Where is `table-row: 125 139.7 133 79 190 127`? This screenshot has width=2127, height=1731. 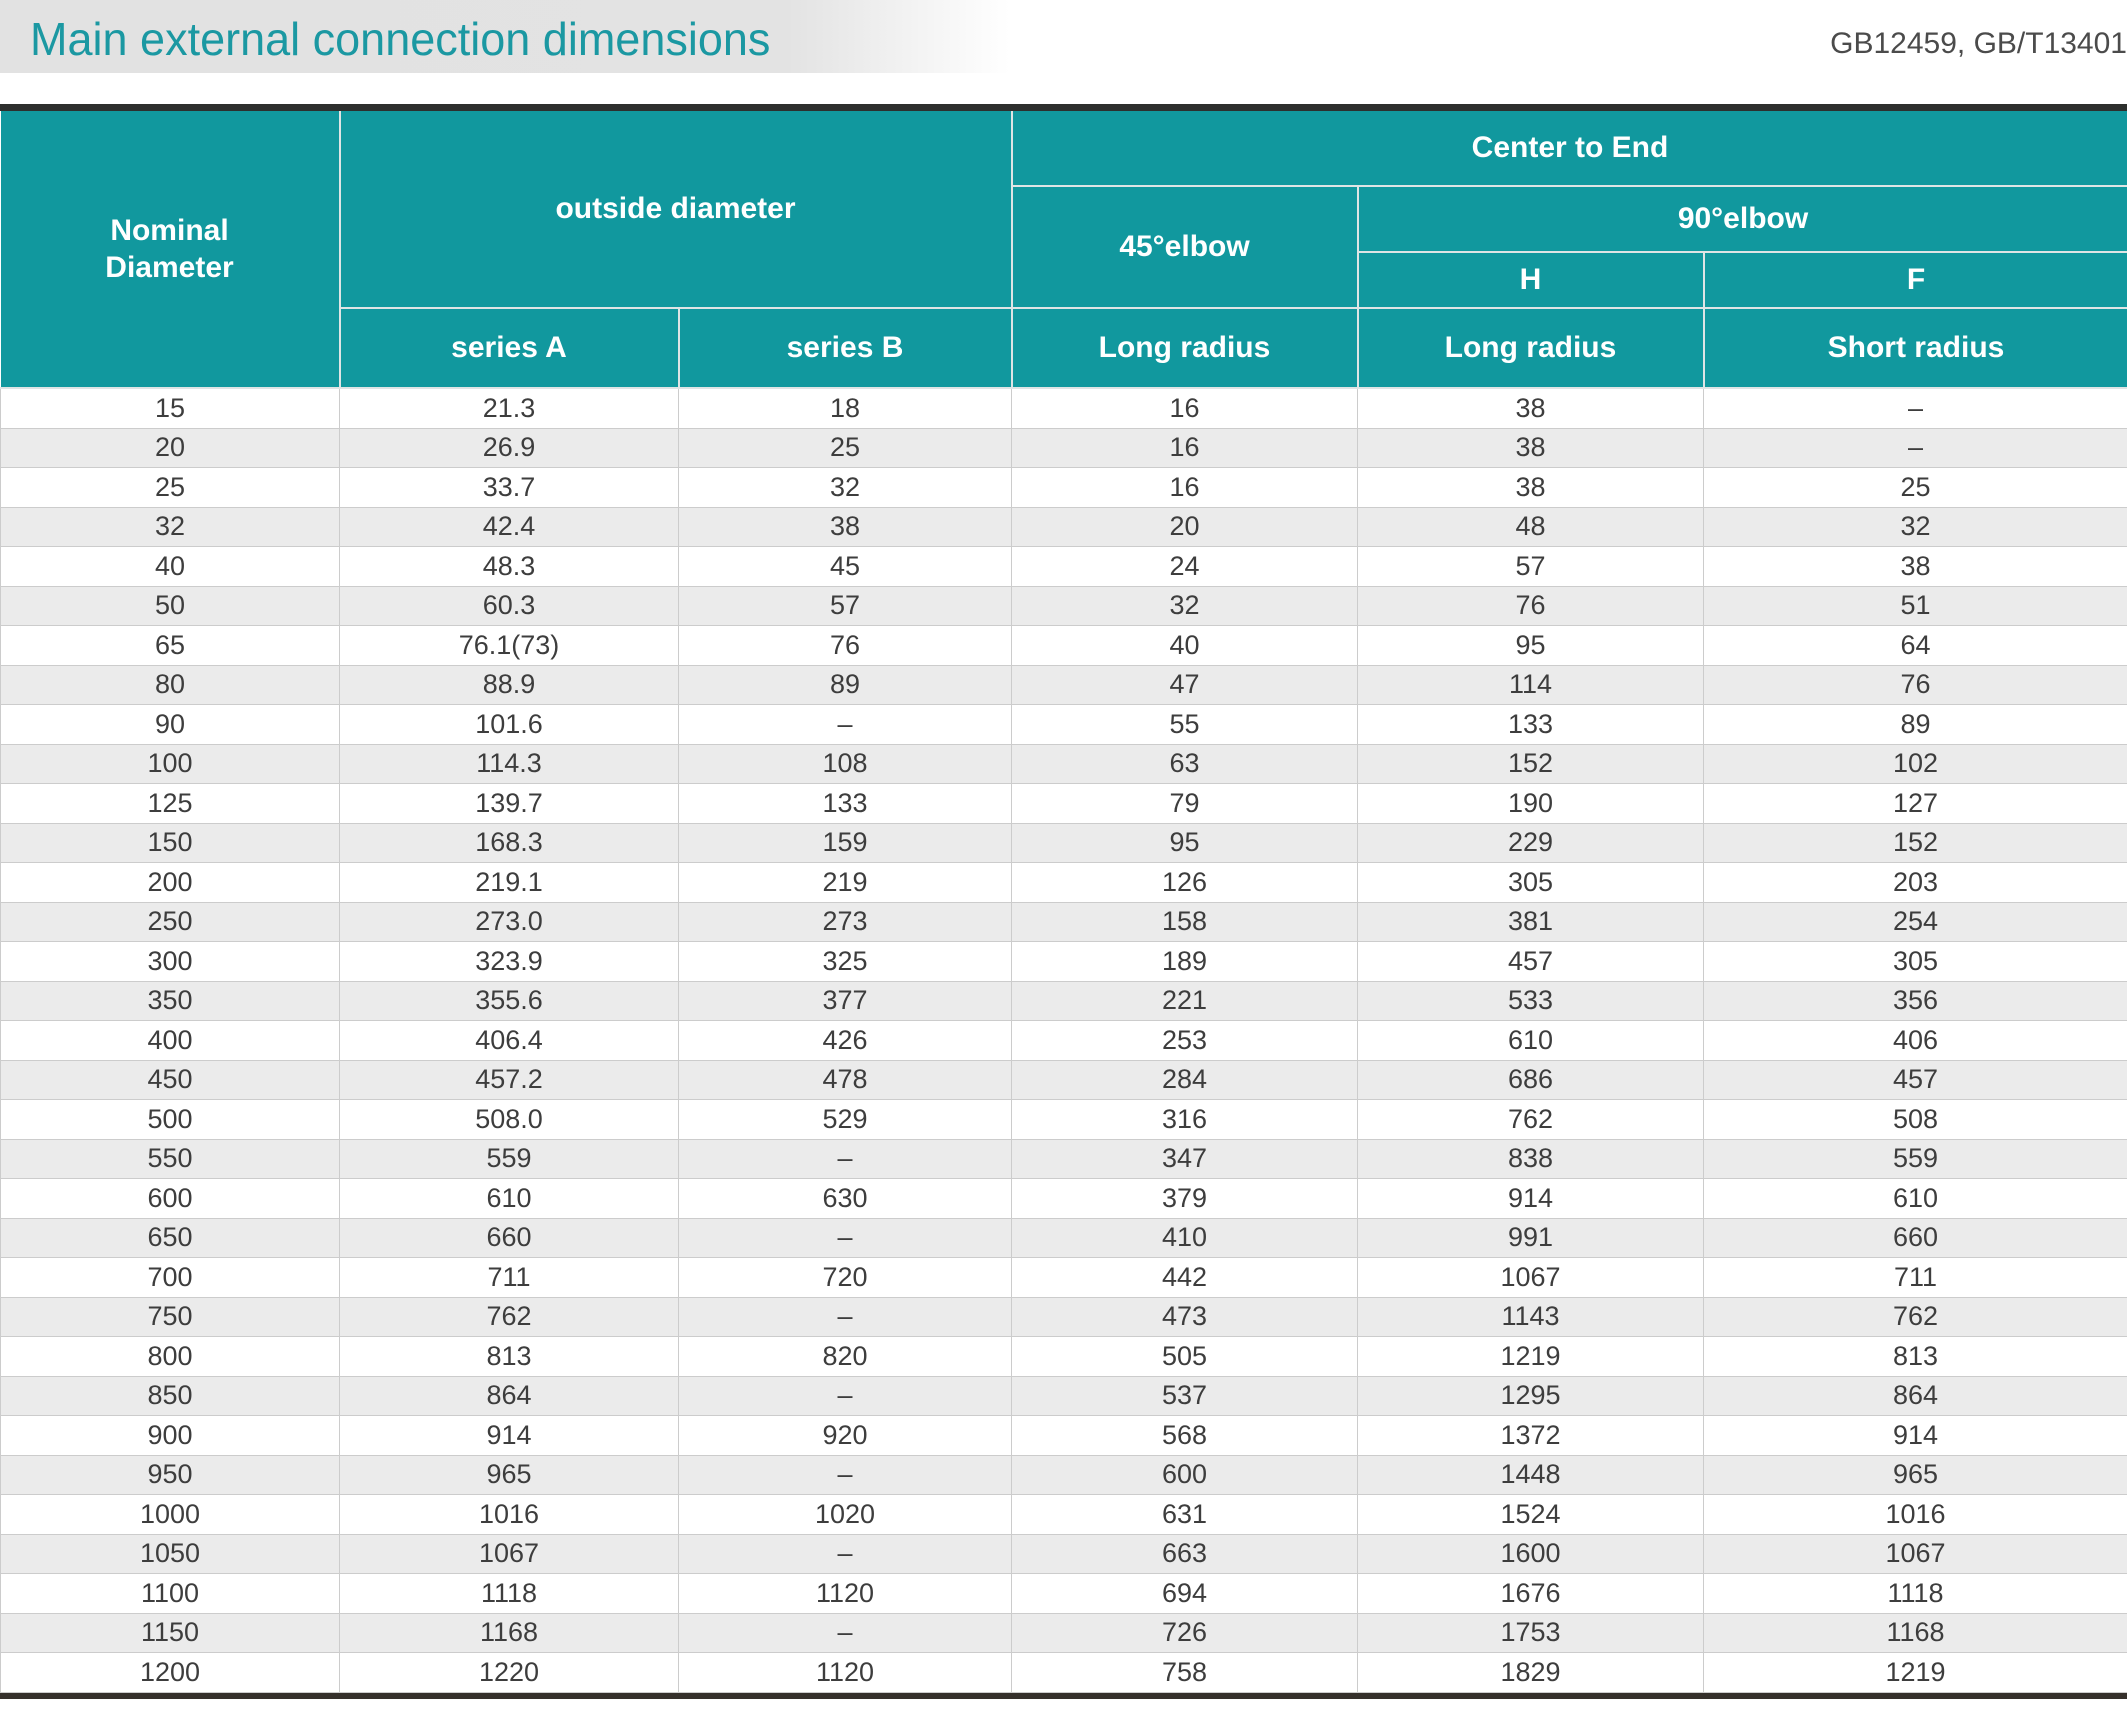 table-row: 125 139.7 133 79 190 127 is located at coordinates (1063, 803).